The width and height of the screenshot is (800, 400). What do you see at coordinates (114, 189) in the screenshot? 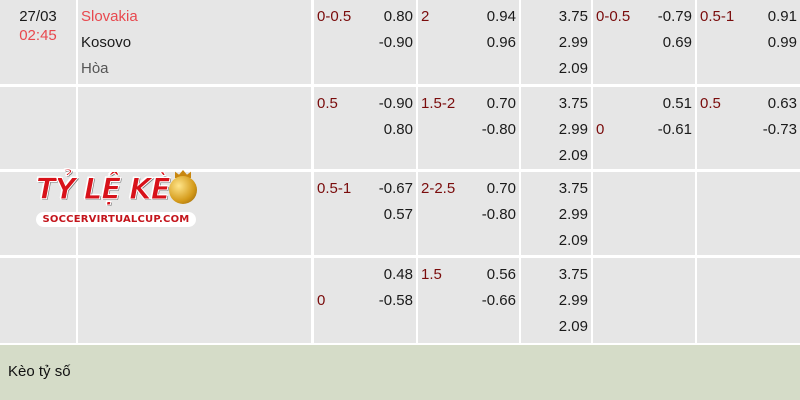
I see `logo-title: TỶ LỆ KÈO` at bounding box center [114, 189].